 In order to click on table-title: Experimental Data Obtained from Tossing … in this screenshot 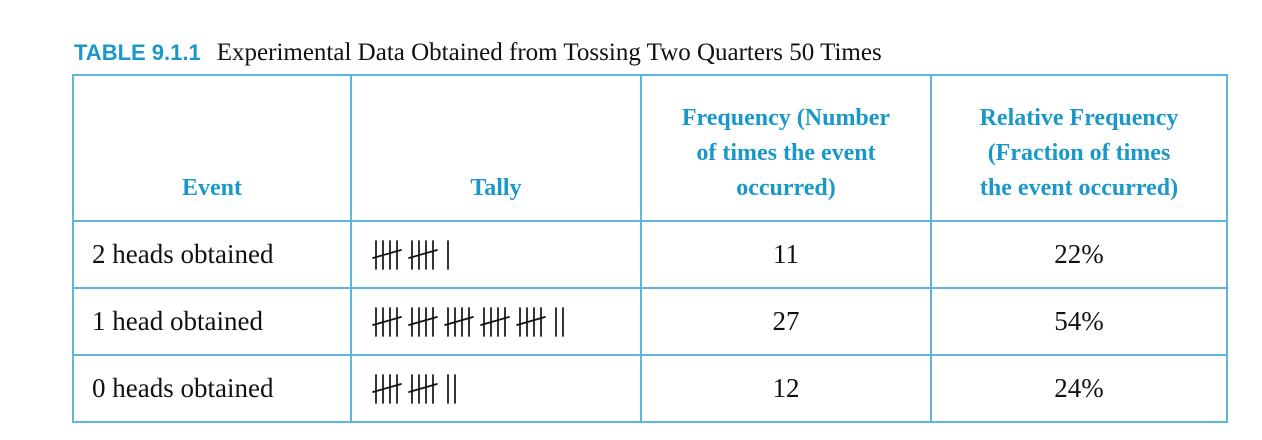, I will do `click(549, 52)`.